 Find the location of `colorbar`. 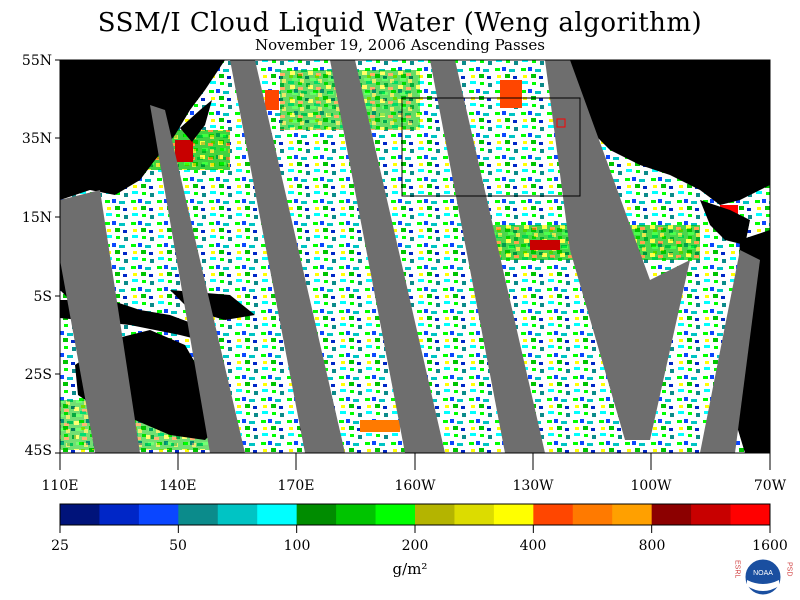

colorbar is located at coordinates (415, 518).